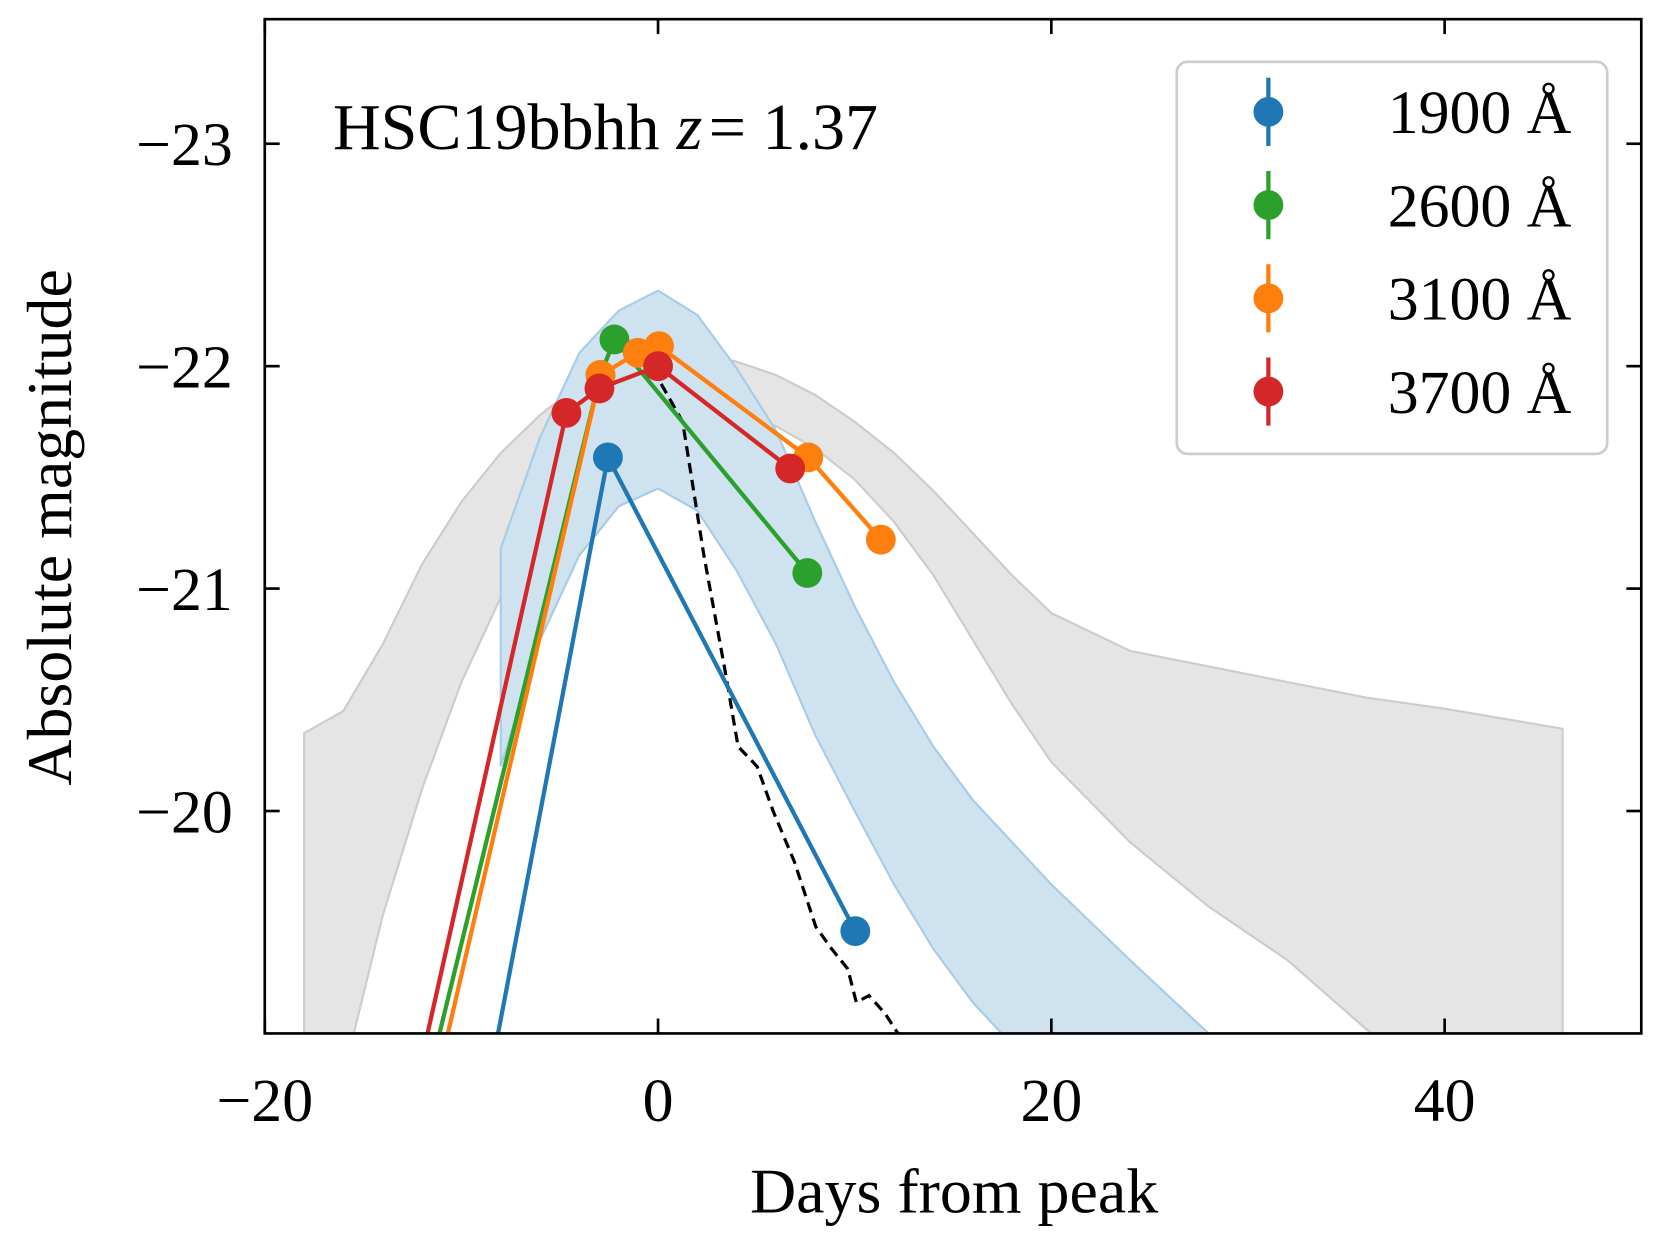 The height and width of the screenshot is (1238, 1661). I want to click on legend-label: 1900 Å, so click(1480, 113).